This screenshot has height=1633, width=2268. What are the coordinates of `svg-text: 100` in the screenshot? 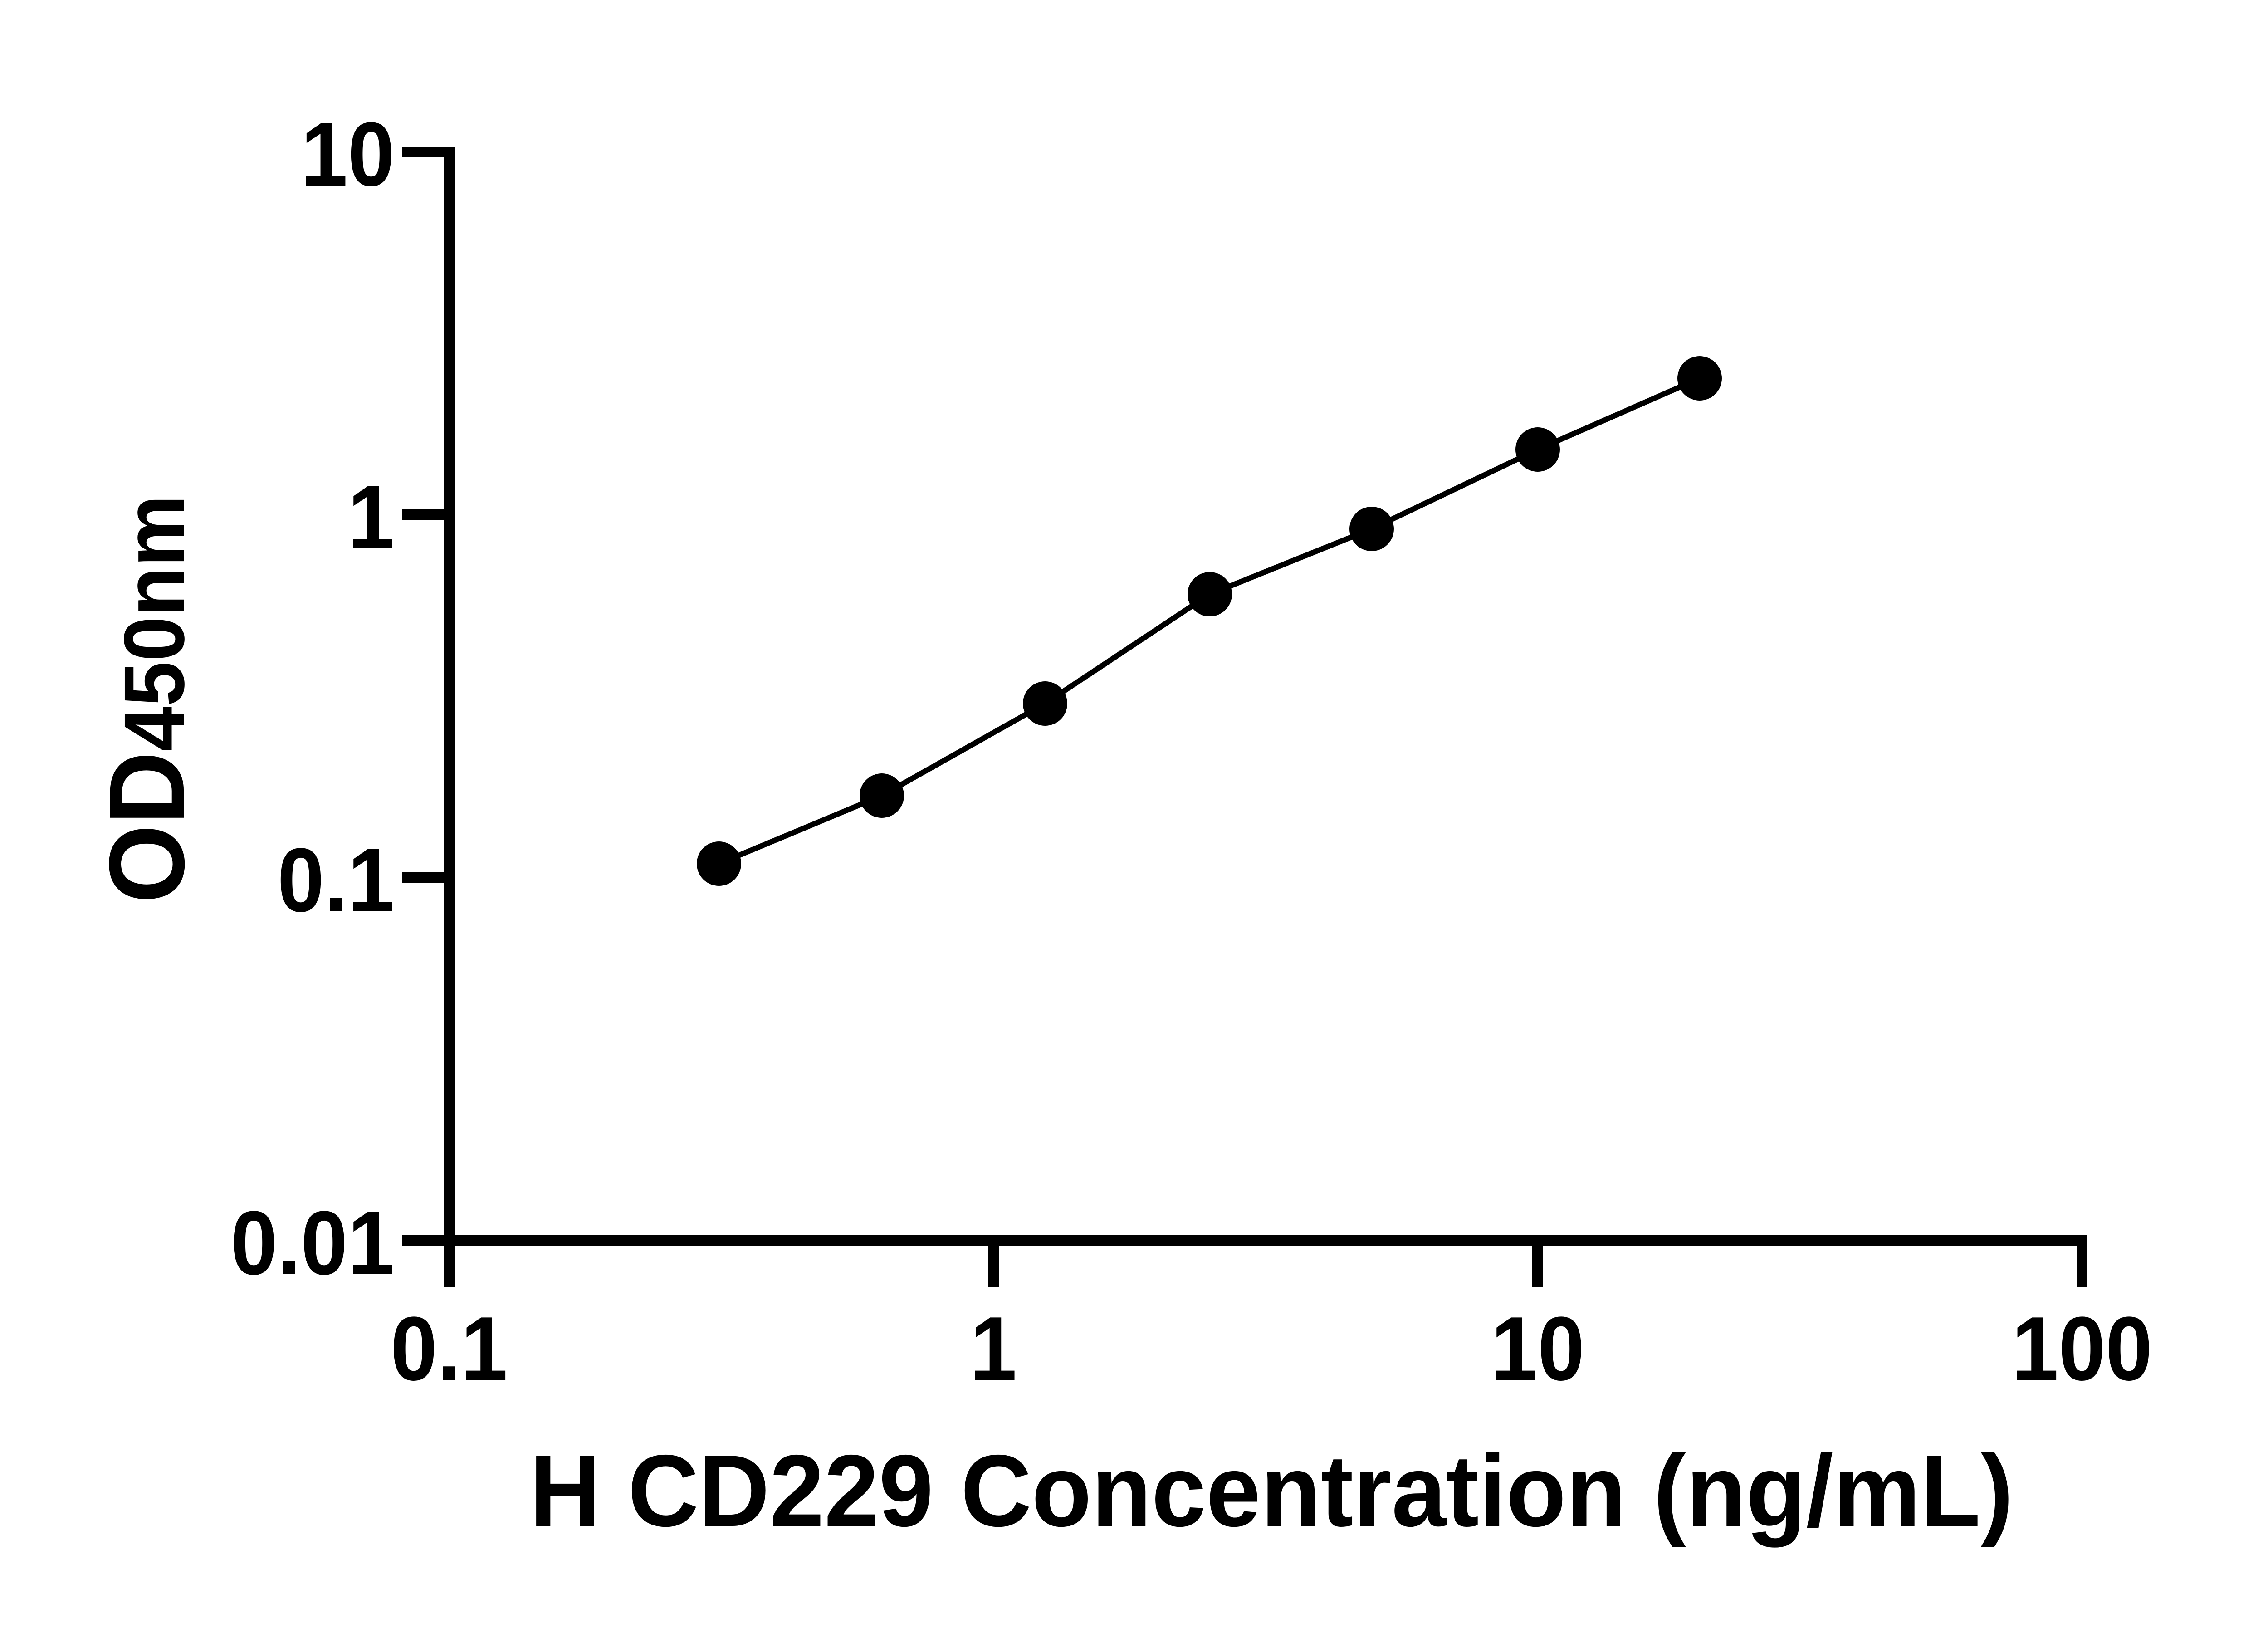 It's located at (2082, 1348).